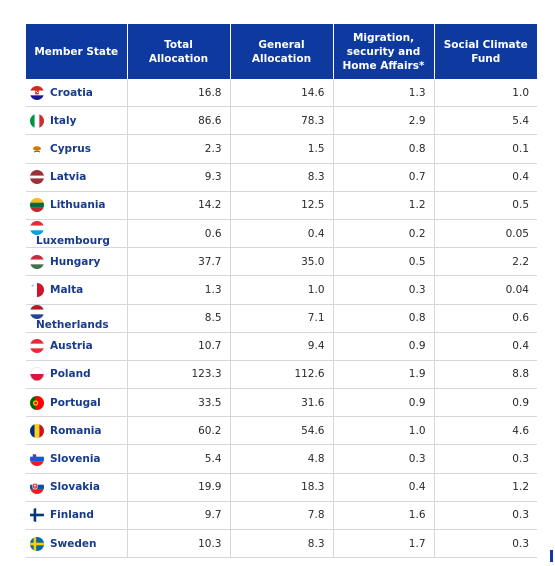  What do you see at coordinates (281, 346) in the screenshot?
I see `table-row: Austria 10.7 9.4 0.9 0.4` at bounding box center [281, 346].